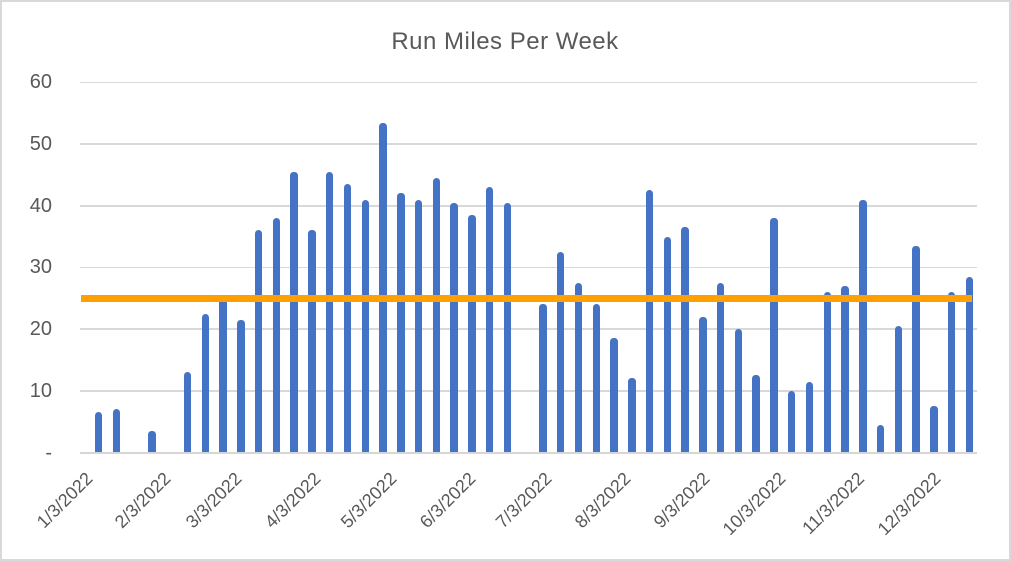 Image resolution: width=1011 pixels, height=561 pixels. Describe the element at coordinates (909, 504) in the screenshot. I see `x-tick-label: 12/3/2022` at that location.